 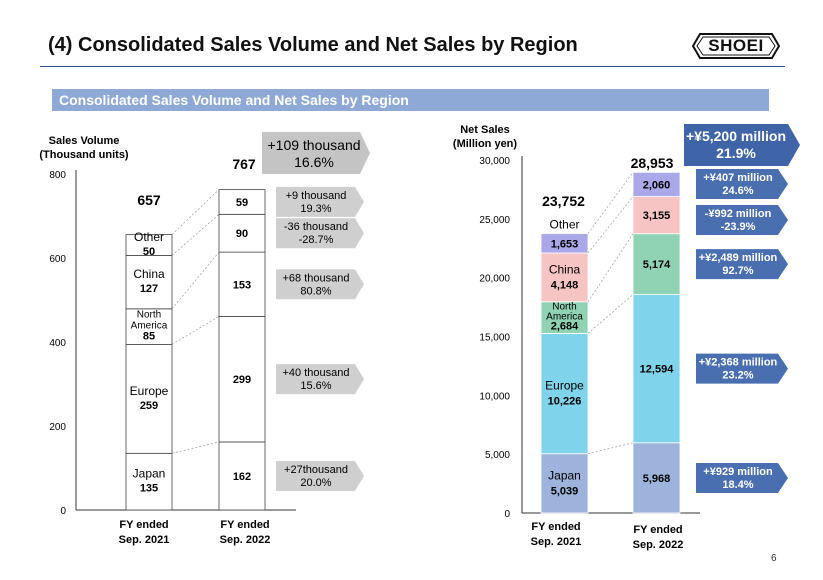 What do you see at coordinates (738, 214) in the screenshot?
I see `sales-change-amount: -¥992 million` at bounding box center [738, 214].